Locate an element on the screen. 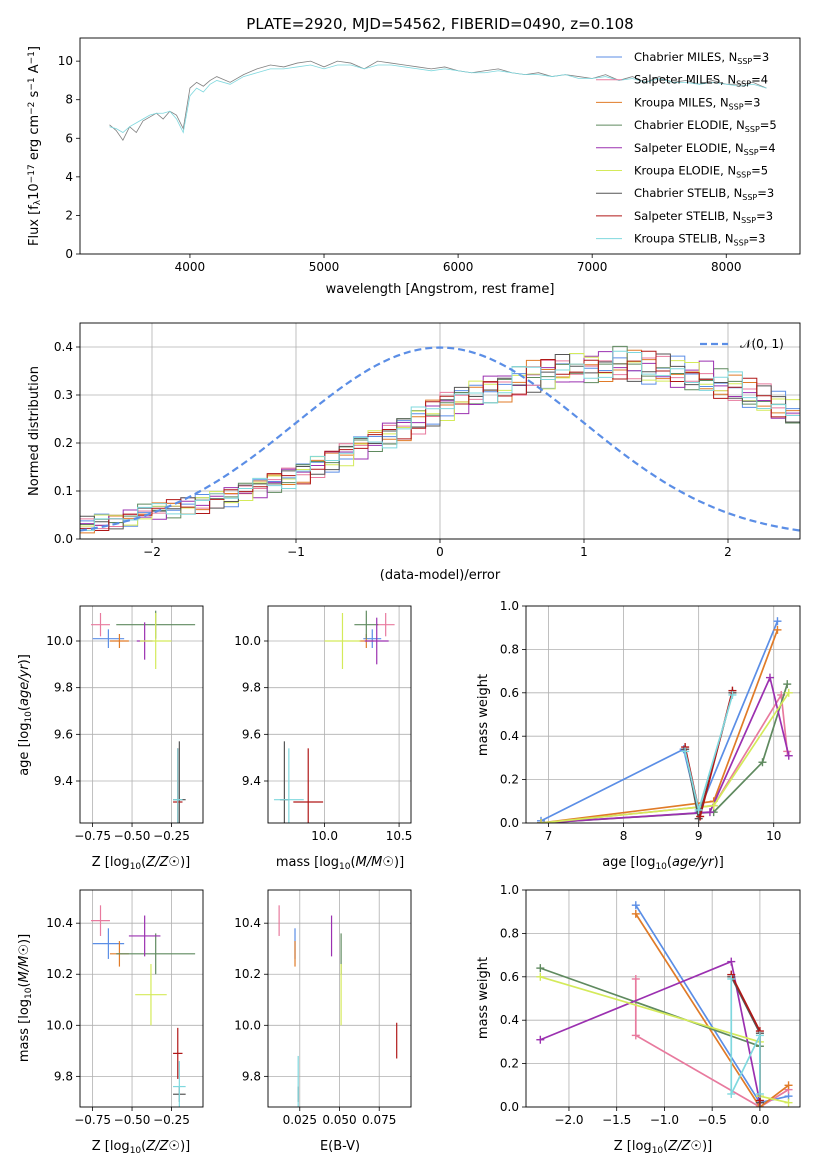  x-axis-label: wavelength [Angstrom, rest frame] is located at coordinates (440, 289).